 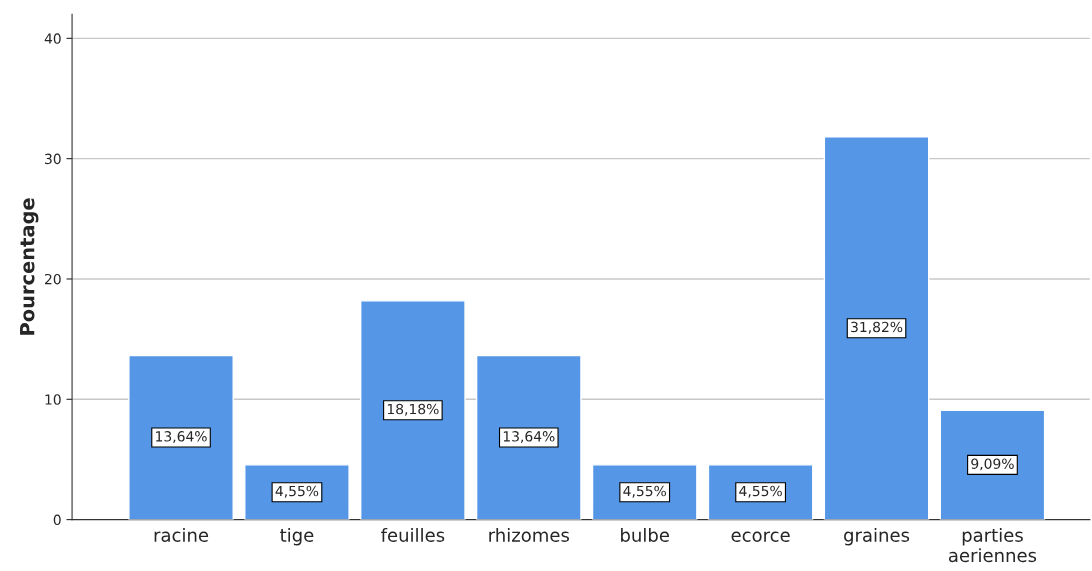 I want to click on data-label: 9,09%, so click(x=992, y=464).